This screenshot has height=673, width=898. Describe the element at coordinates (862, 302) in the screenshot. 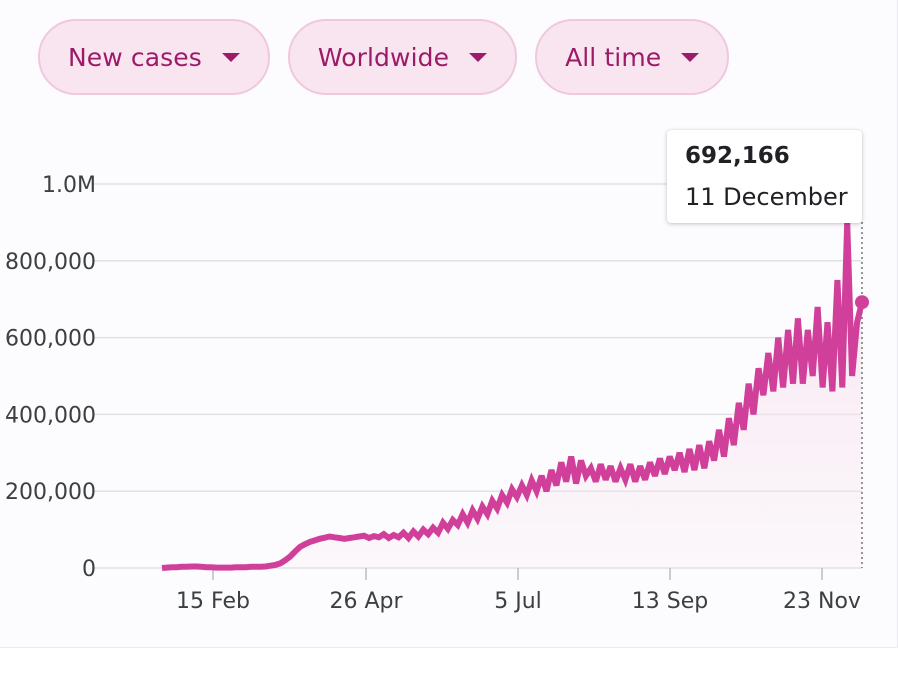

I see `highlight-point` at that location.